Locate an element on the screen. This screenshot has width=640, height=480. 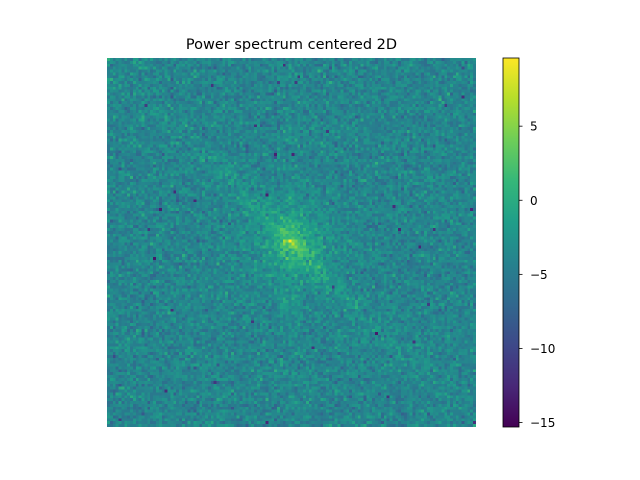
colorbar-ticks: 5 0 −5 −10 −15 is located at coordinates (537, 275).